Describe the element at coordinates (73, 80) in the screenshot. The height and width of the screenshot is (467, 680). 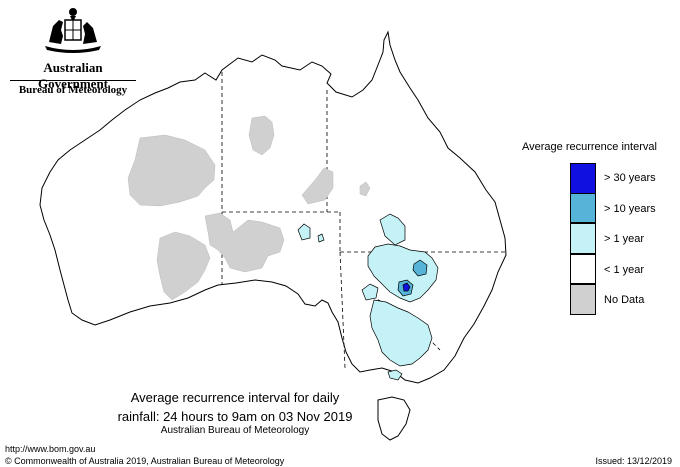
I see `logo-divider` at that location.